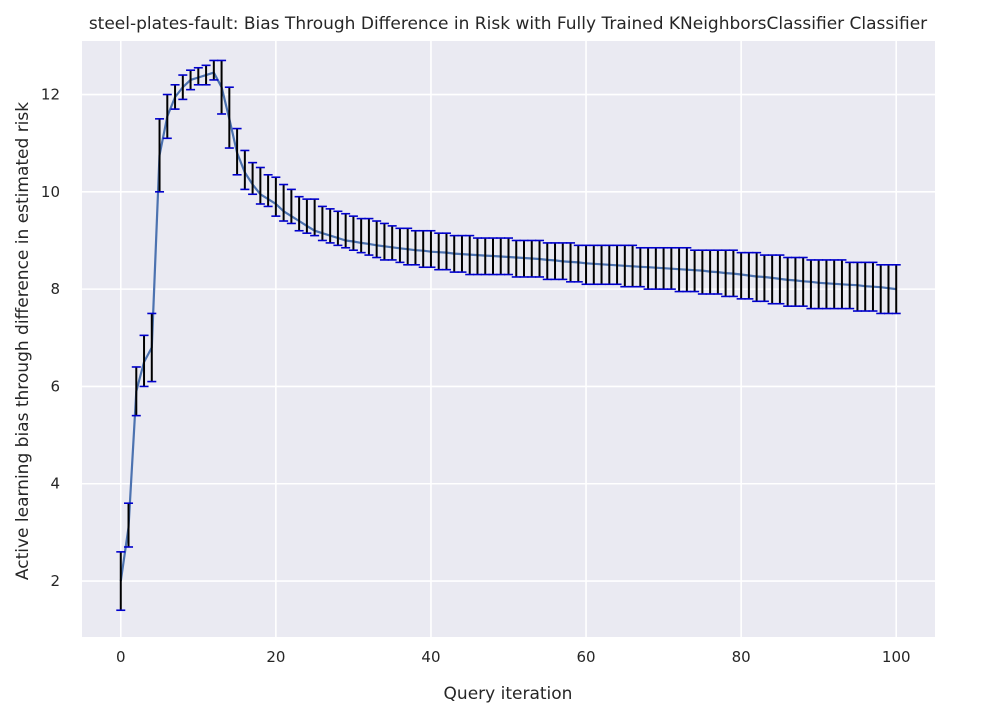 The width and height of the screenshot is (998, 720). I want to click on y-tick-label: 8, so click(55, 289).